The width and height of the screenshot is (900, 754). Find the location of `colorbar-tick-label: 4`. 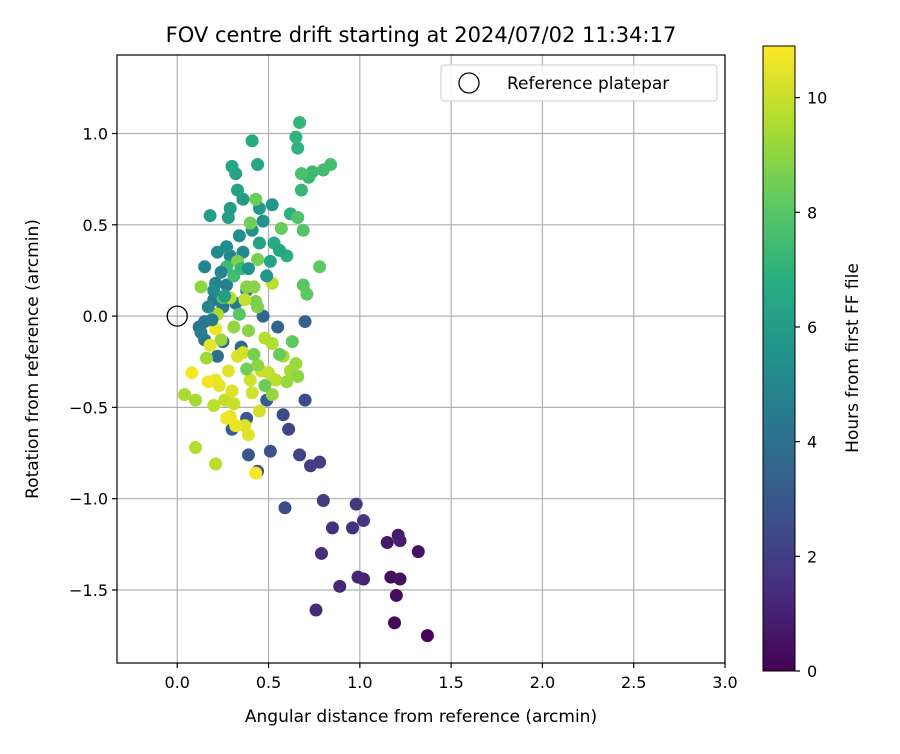

colorbar-tick-label: 4 is located at coordinates (812, 442).